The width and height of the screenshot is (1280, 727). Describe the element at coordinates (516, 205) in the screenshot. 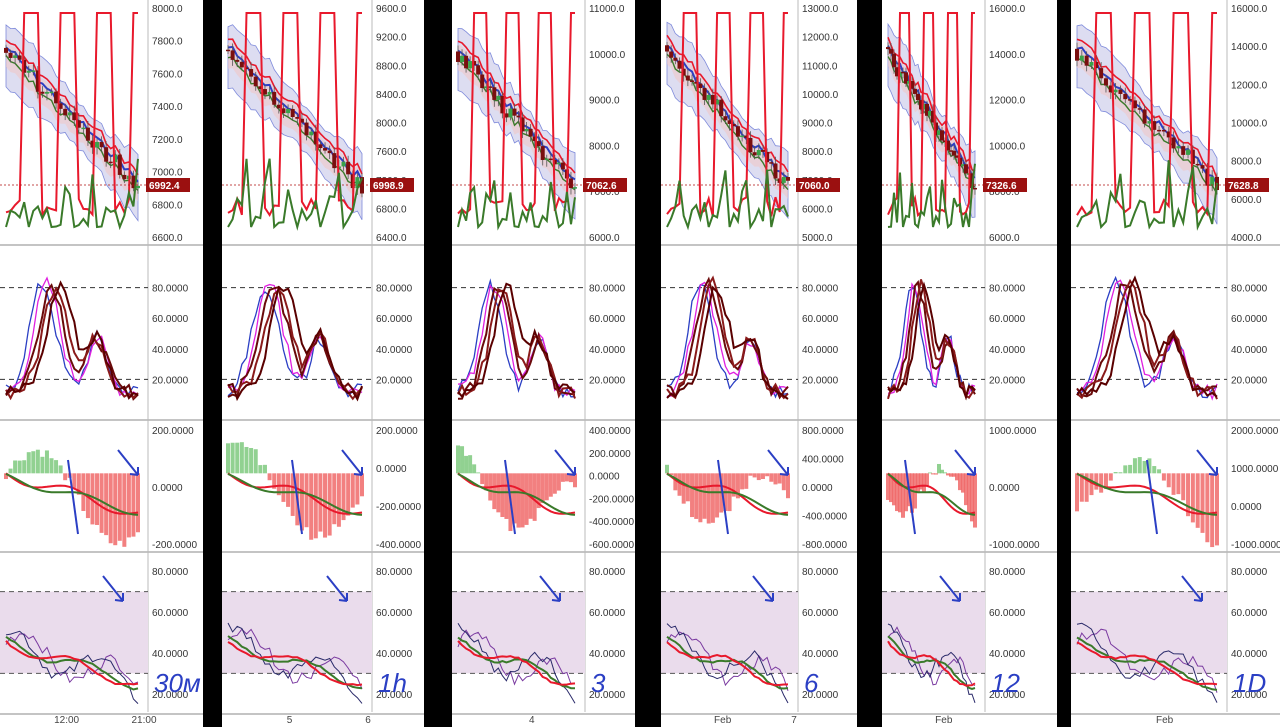

I see `price-oscillator-green` at that location.